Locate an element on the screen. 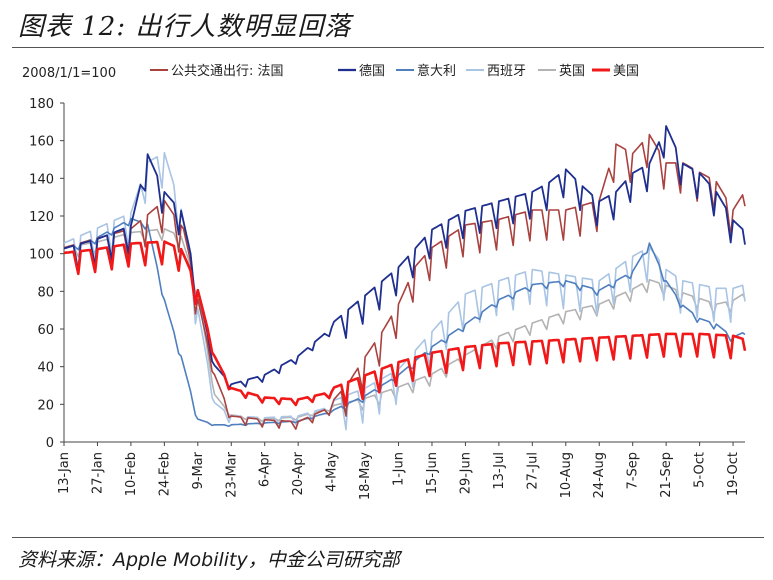 The image size is (773, 580). x-tick-label: 20-Apr is located at coordinates (298, 473).